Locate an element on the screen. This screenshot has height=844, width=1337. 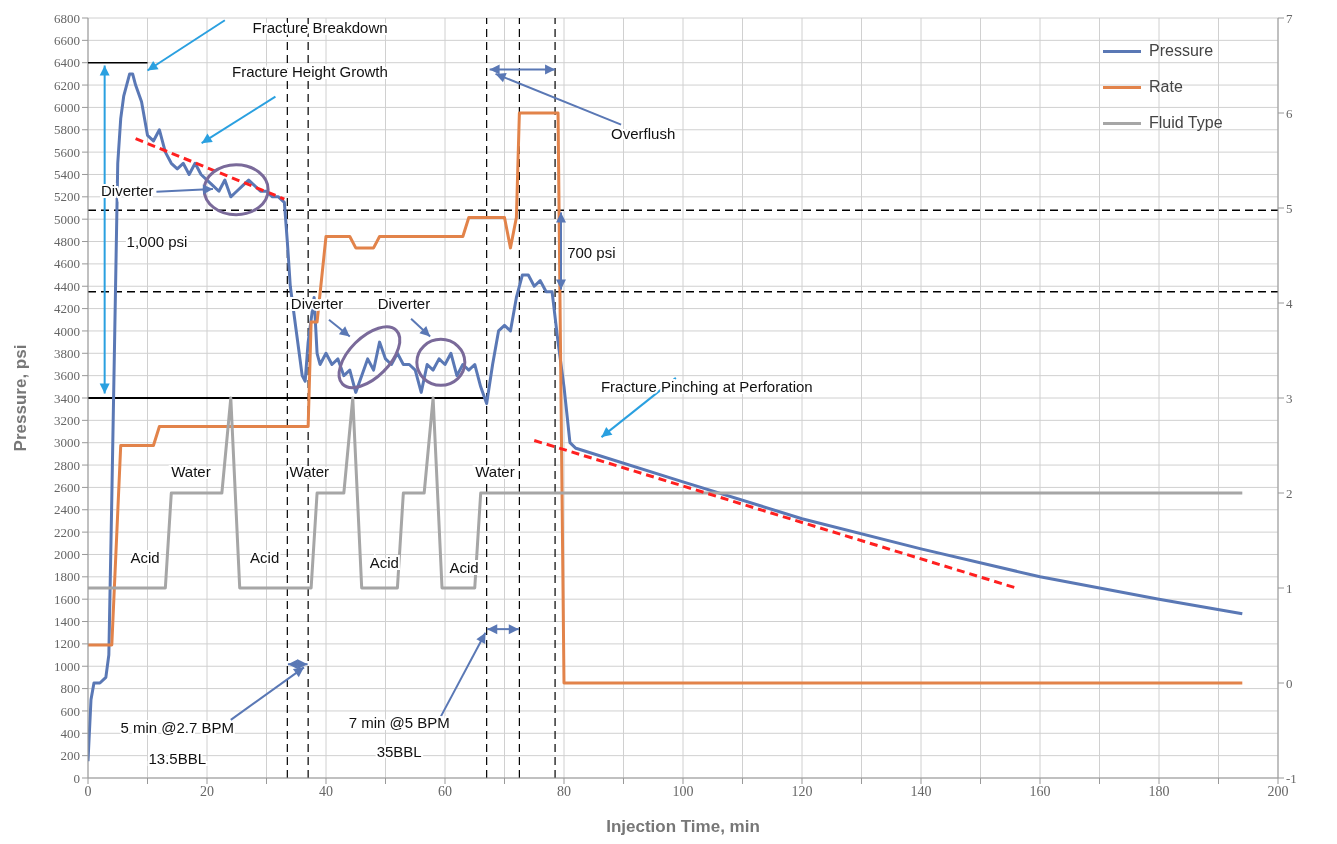
x-tick-label: 120 is located at coordinates (802, 791).